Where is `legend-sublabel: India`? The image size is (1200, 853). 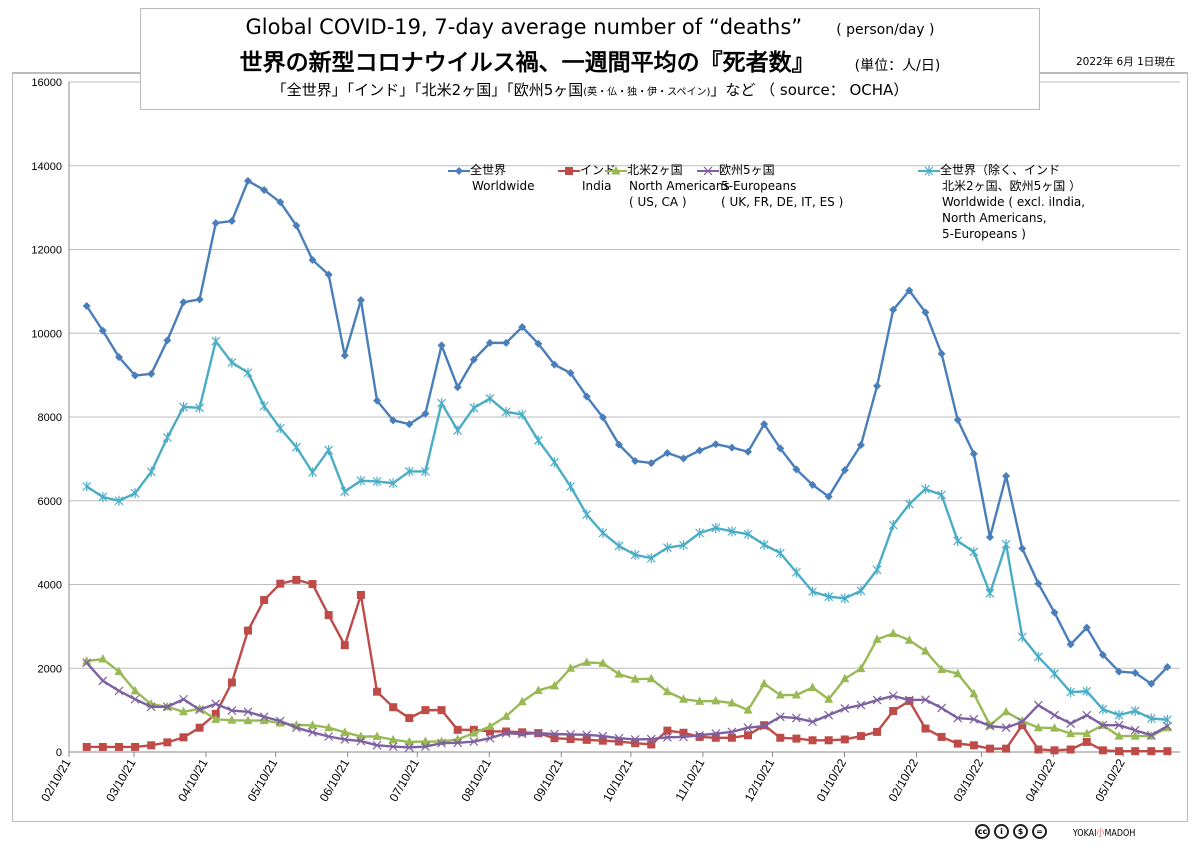 legend-sublabel: India is located at coordinates (597, 186).